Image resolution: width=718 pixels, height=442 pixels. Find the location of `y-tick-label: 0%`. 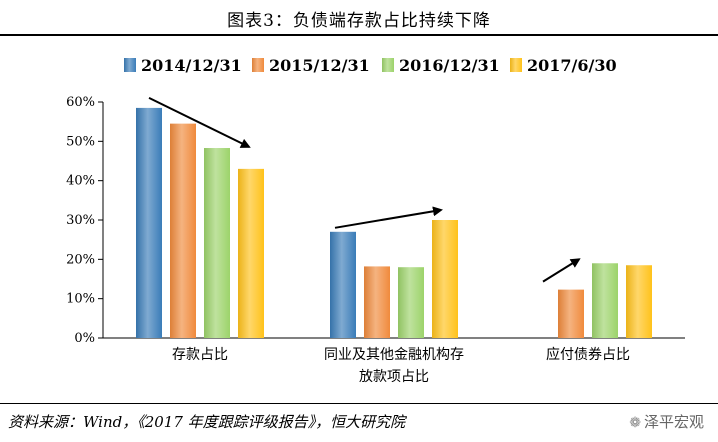

y-tick-label: 0% is located at coordinates (84, 338).